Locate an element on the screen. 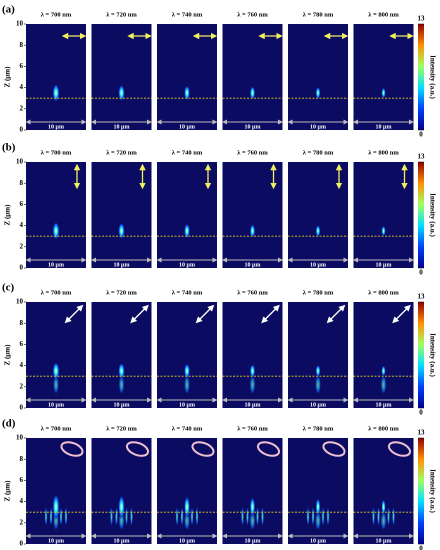 The image size is (440, 550). row-label: (a) is located at coordinates (8, 10).